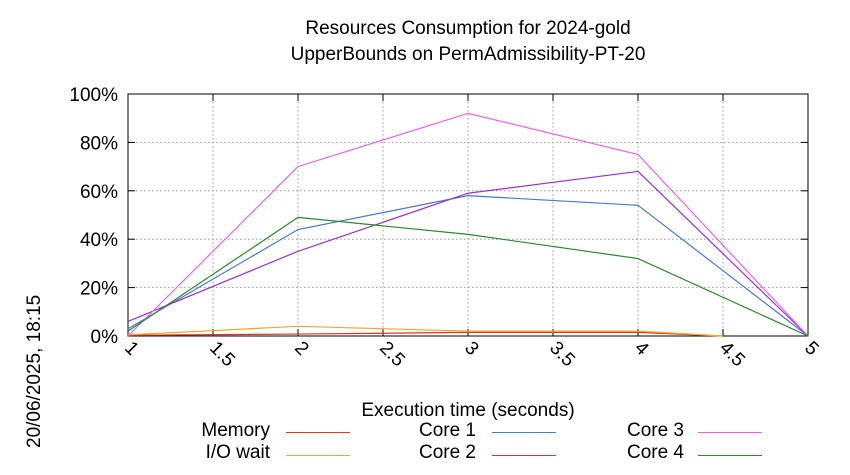  What do you see at coordinates (235, 430) in the screenshot?
I see `legend-label-memory: Memory` at bounding box center [235, 430].